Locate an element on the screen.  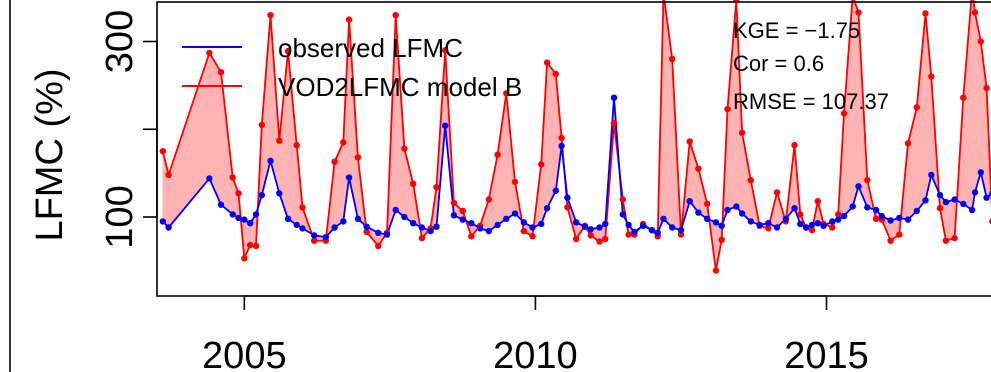
legend: observed LFMC VOD2LFMC model B is located at coordinates (352, 67).